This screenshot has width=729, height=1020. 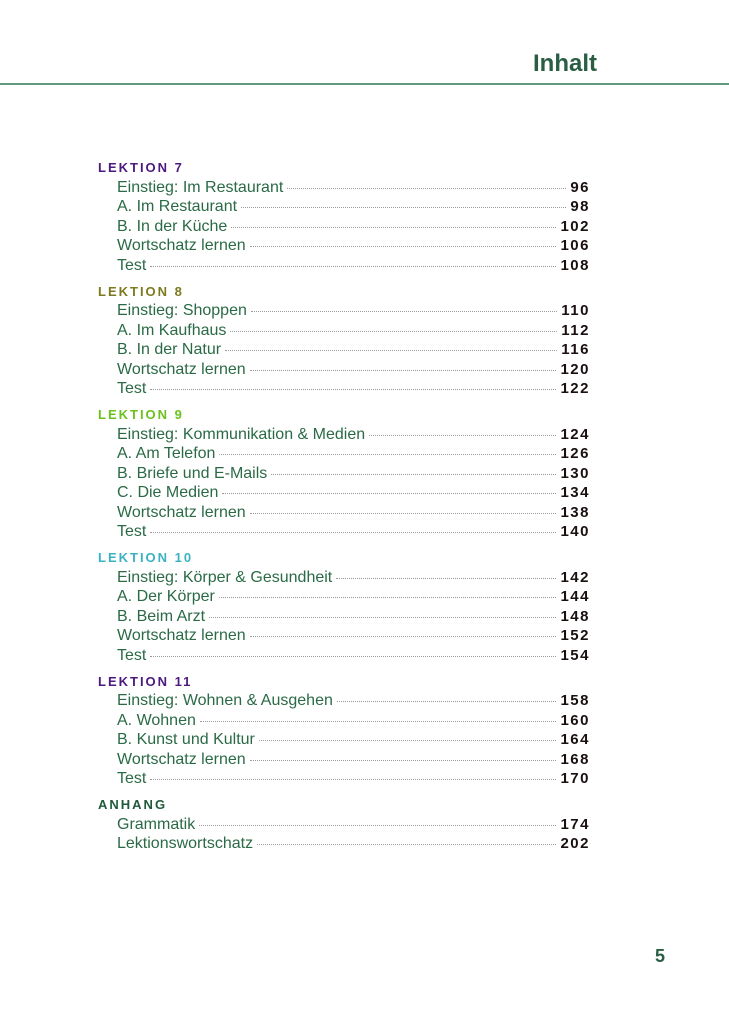 I want to click on toc-entry: Einstieg: Shoppen 110, so click(x=344, y=311).